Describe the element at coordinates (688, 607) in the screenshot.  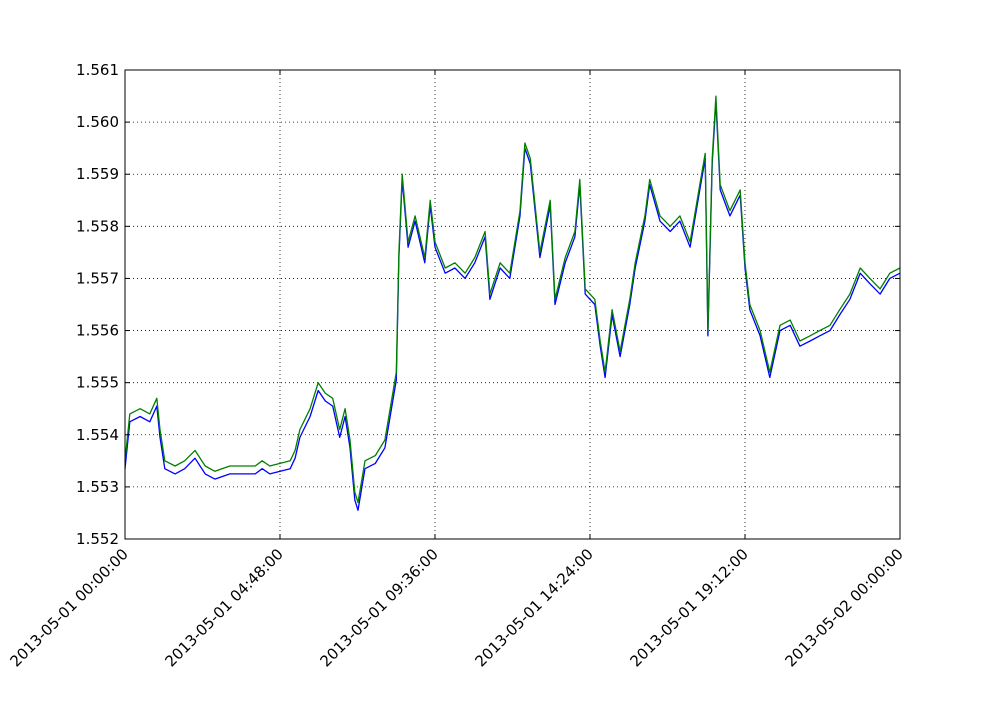
I see `x-tick-label: 2013-05-01 19:12:00` at that location.